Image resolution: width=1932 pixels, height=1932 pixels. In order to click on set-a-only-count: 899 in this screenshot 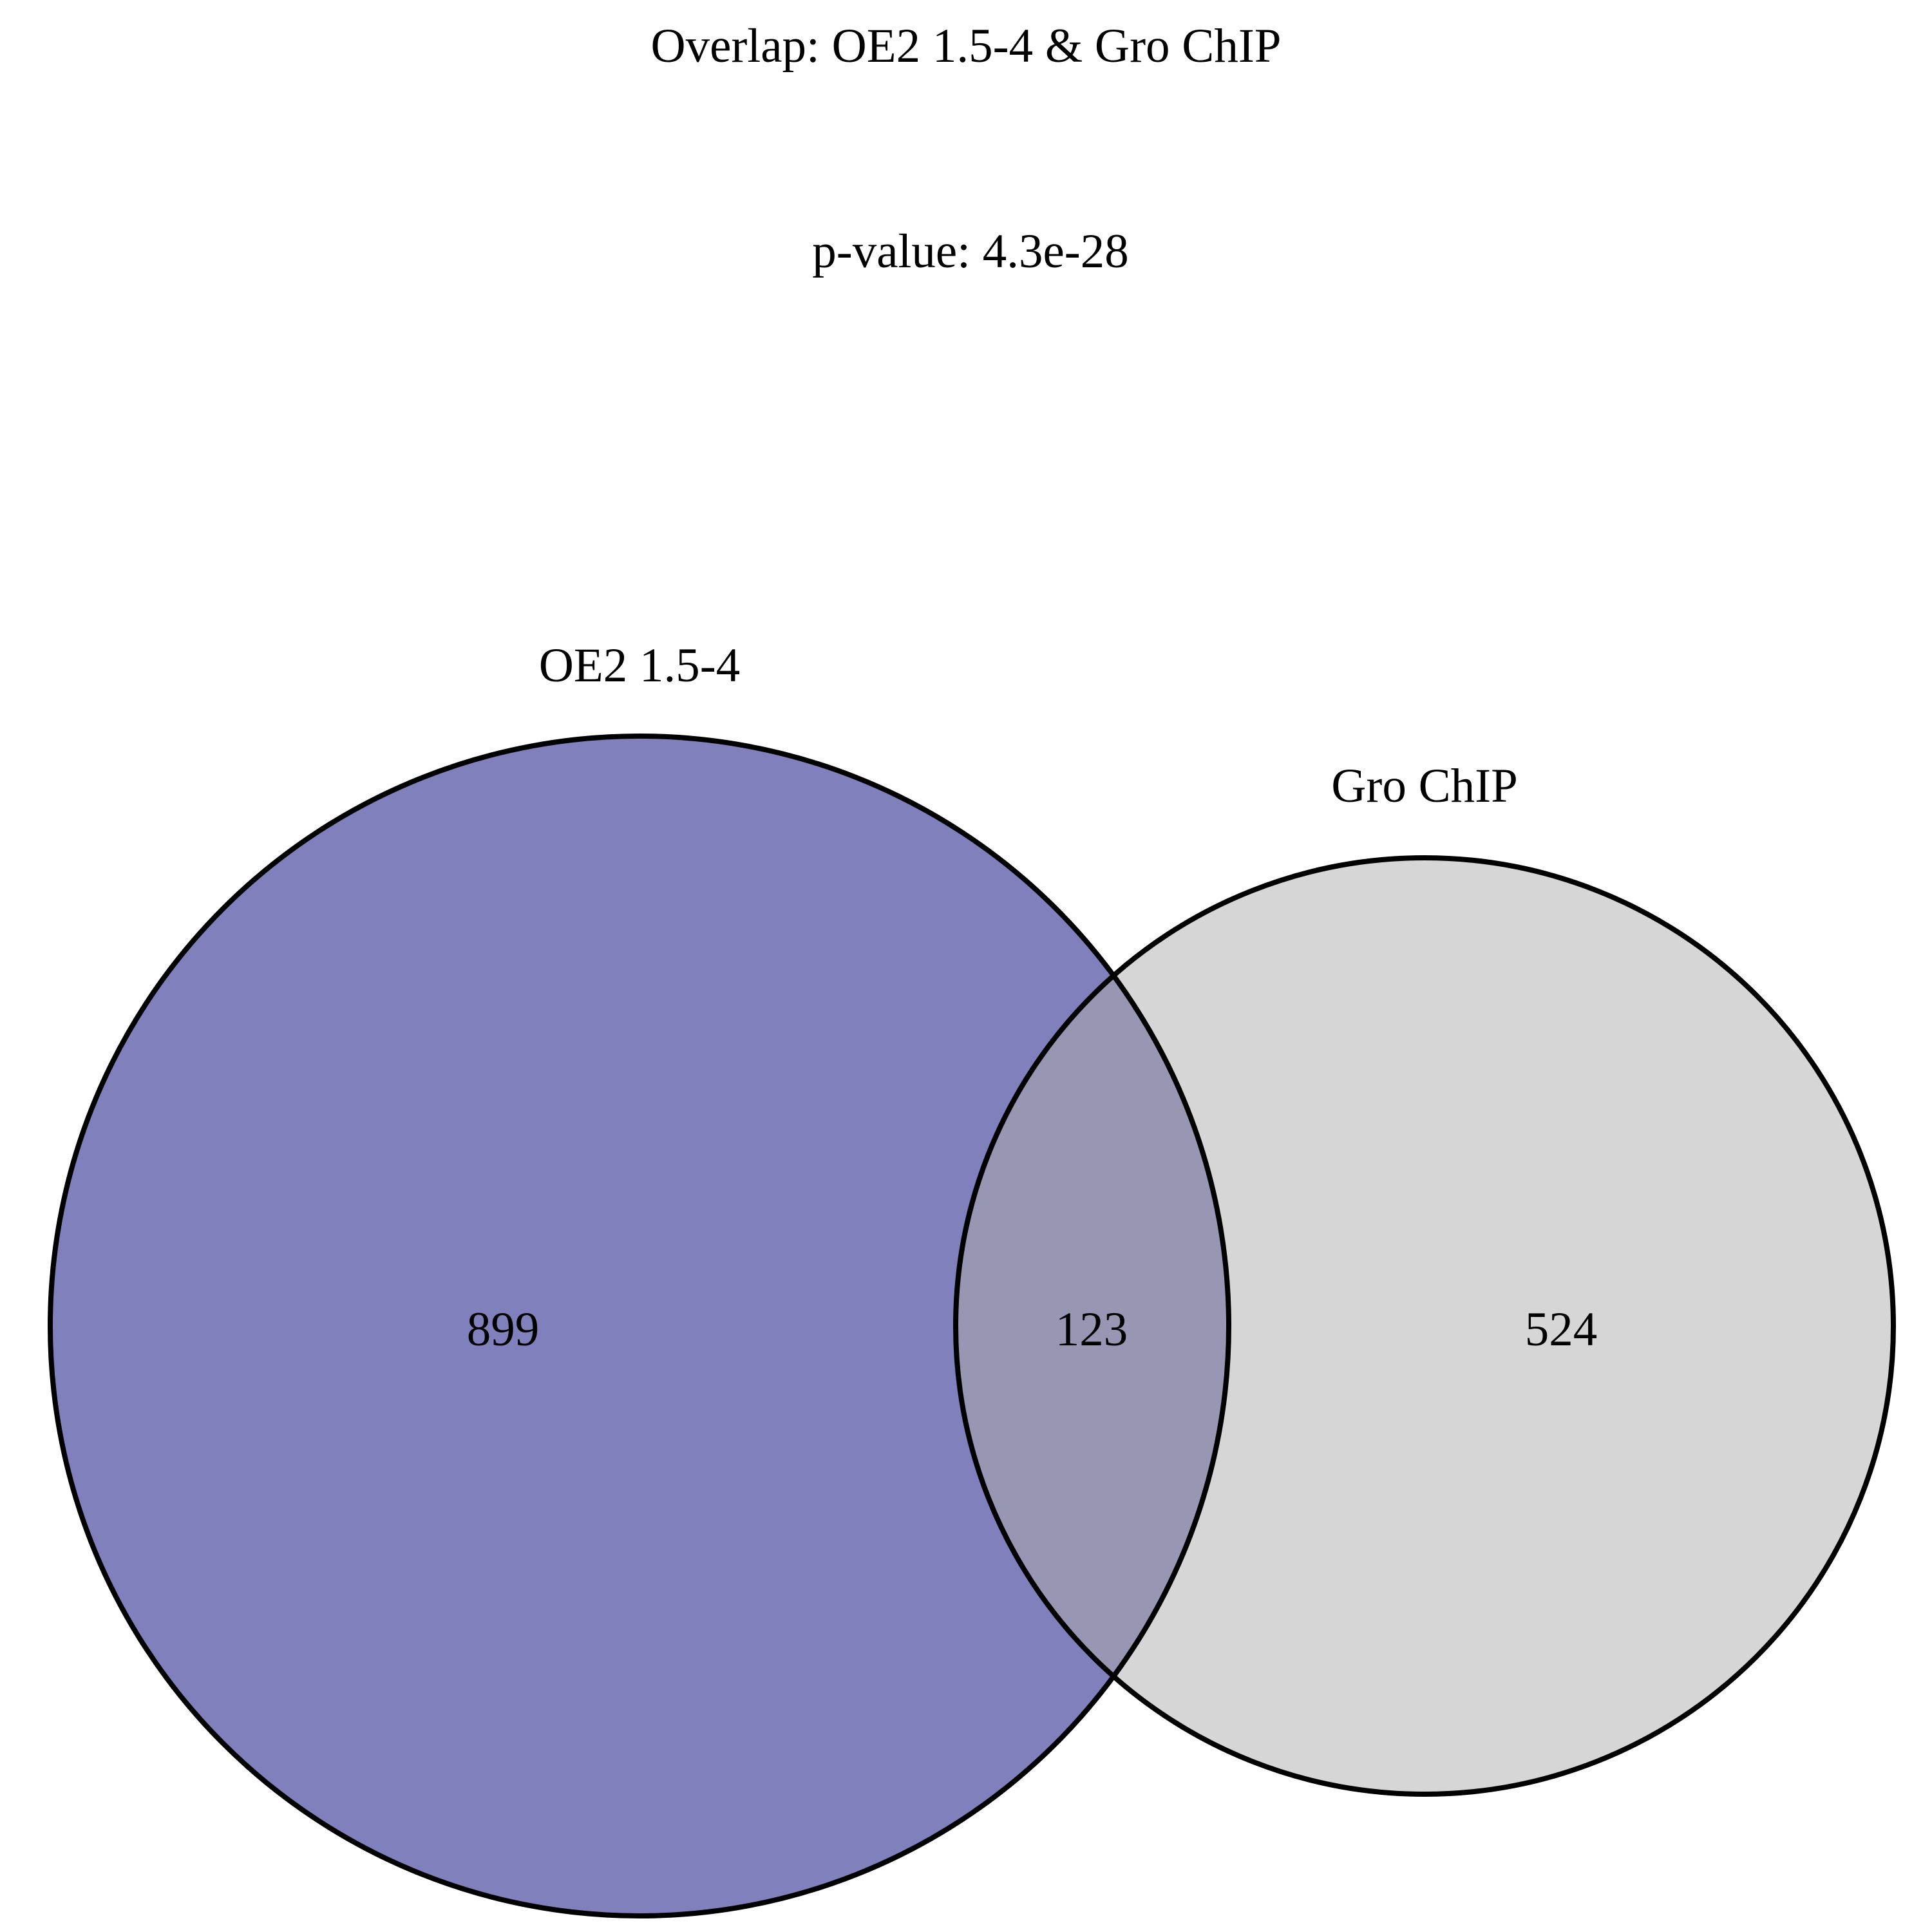, I will do `click(503, 1329)`.